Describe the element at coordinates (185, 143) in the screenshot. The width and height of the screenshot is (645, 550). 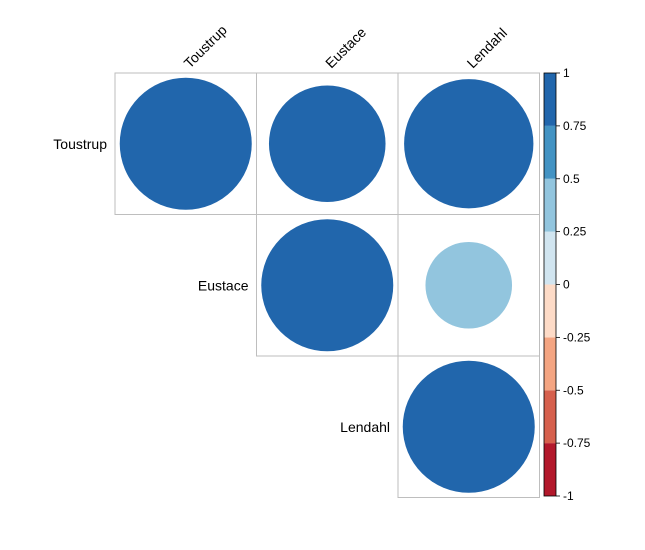
I see `corr-circle-toustrup-toustrup` at that location.